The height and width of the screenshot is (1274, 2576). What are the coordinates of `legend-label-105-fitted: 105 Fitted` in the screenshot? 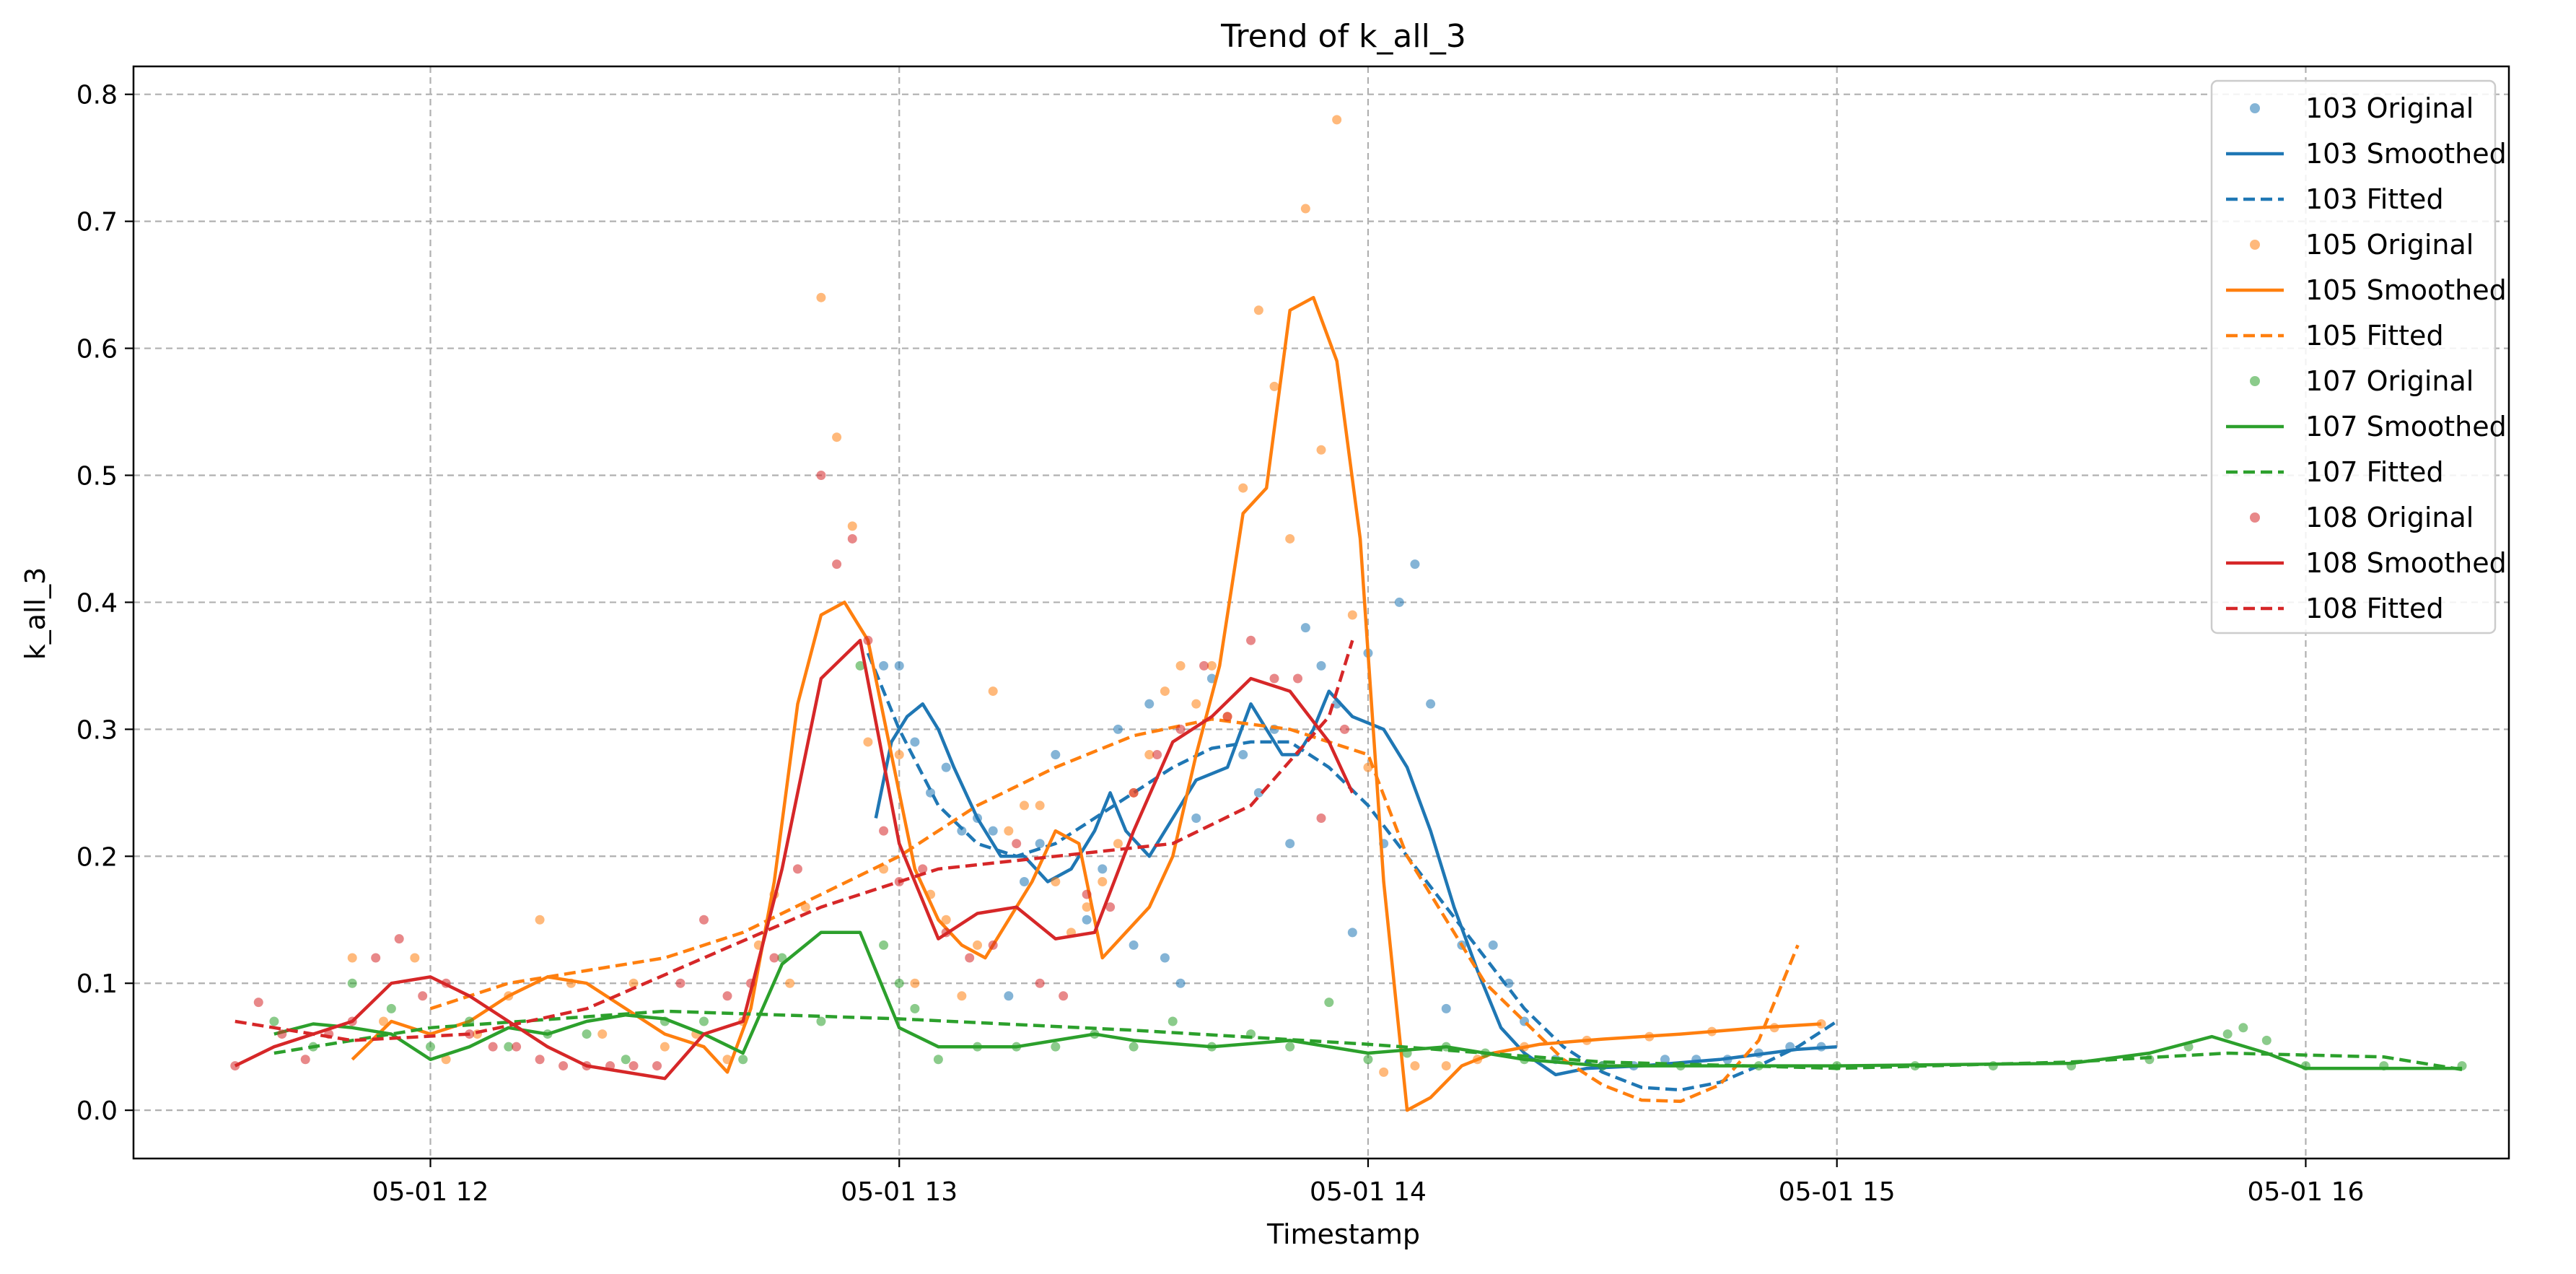 It's located at (2374, 336).